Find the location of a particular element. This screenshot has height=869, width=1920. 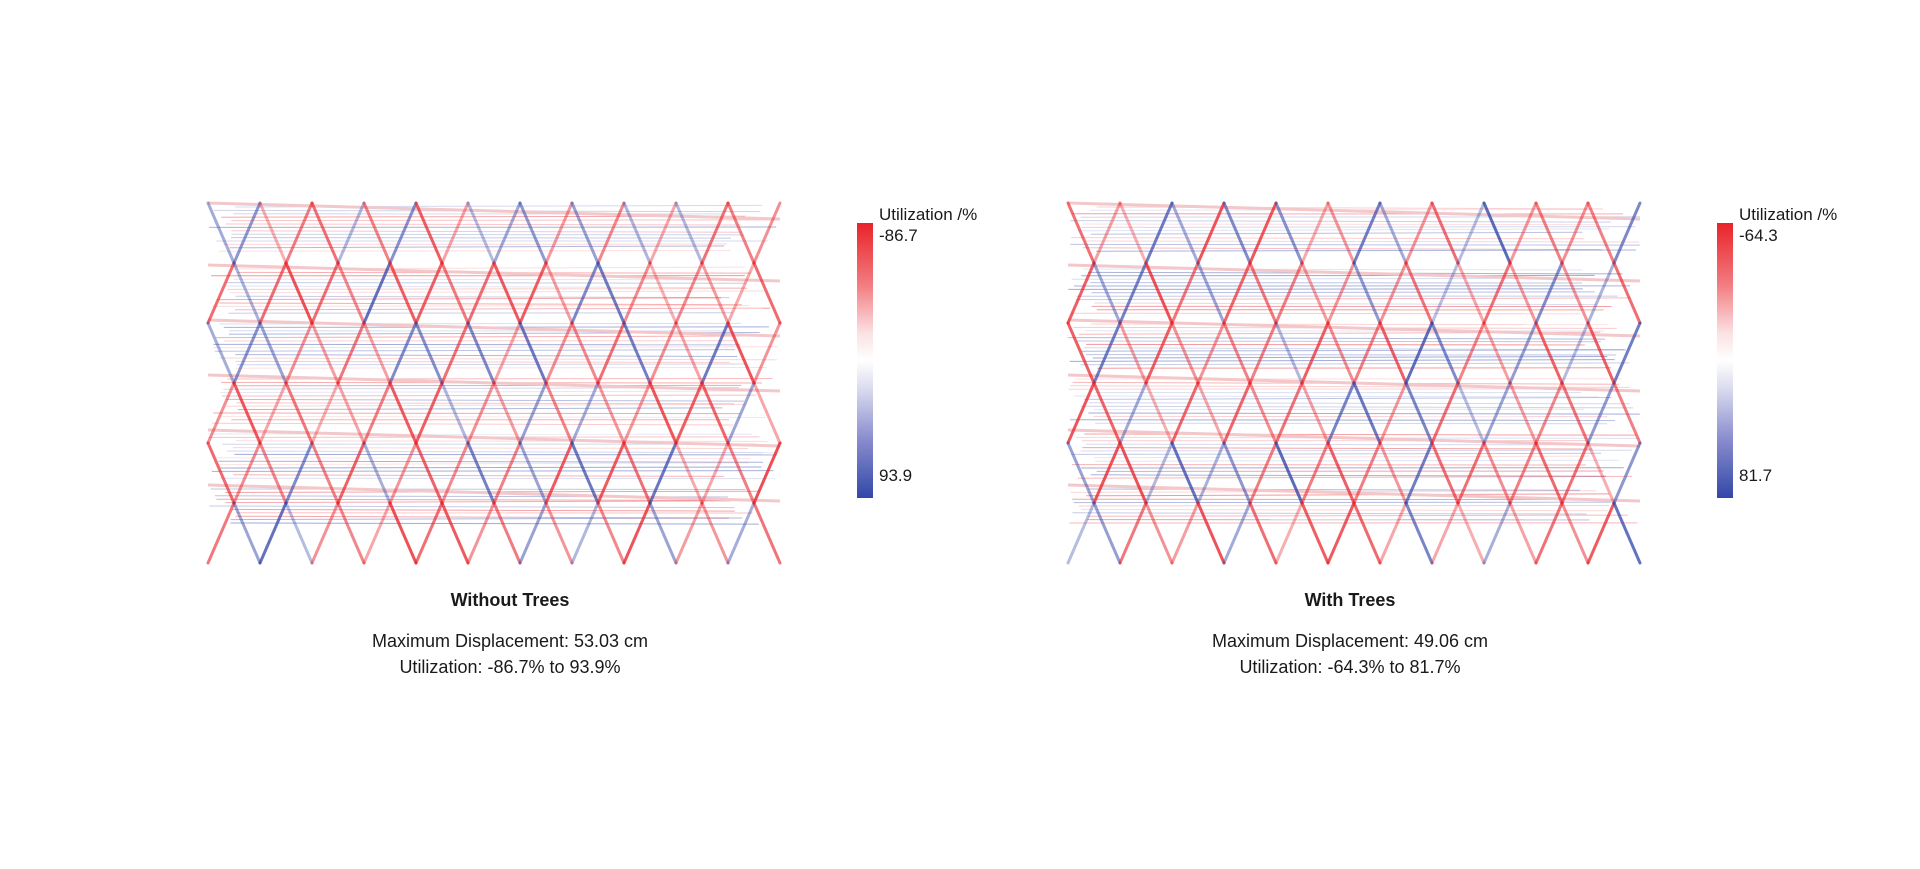

floor-beams is located at coordinates (494, 363).